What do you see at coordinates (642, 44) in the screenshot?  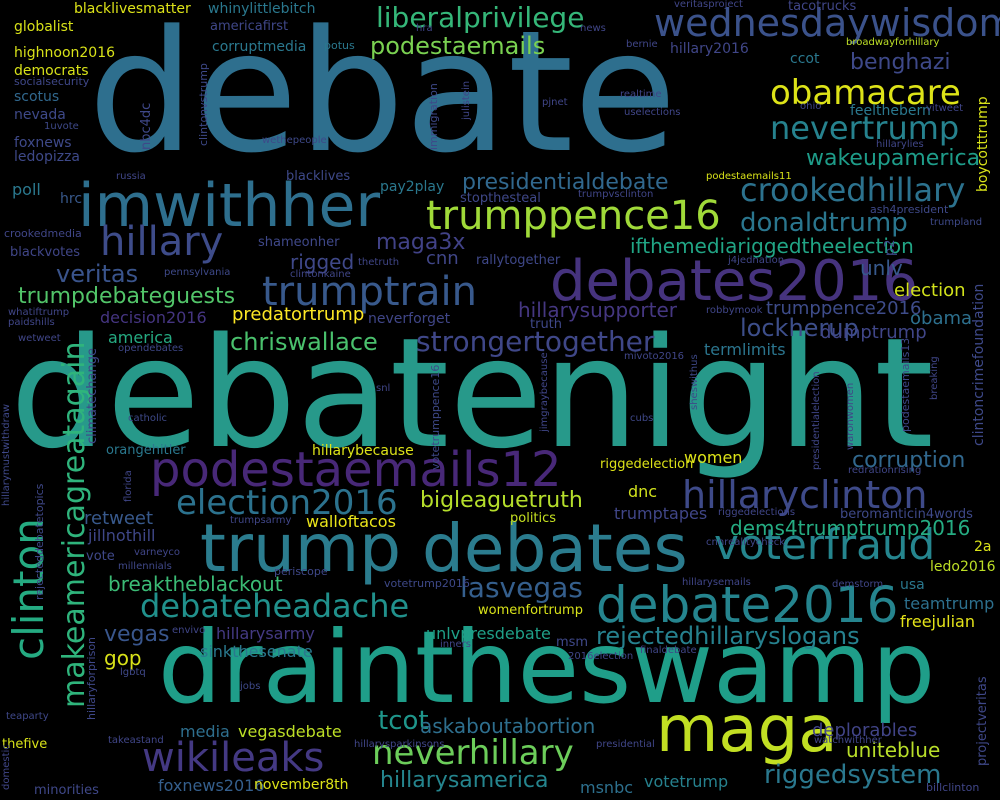 I see `word-bernie: bernie` at bounding box center [642, 44].